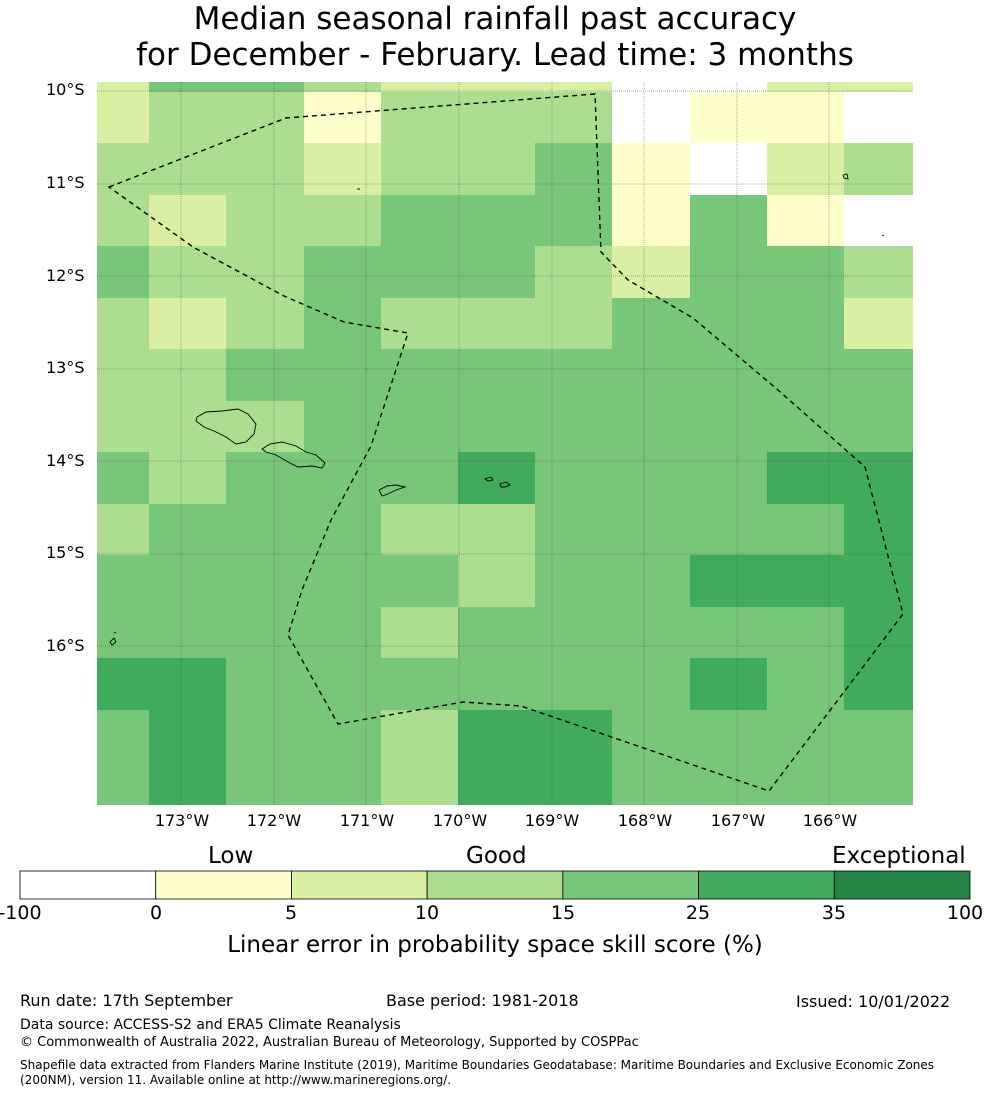 Image resolution: width=990 pixels, height=1095 pixels. I want to click on lat-label-13s: 13°S, so click(65, 367).